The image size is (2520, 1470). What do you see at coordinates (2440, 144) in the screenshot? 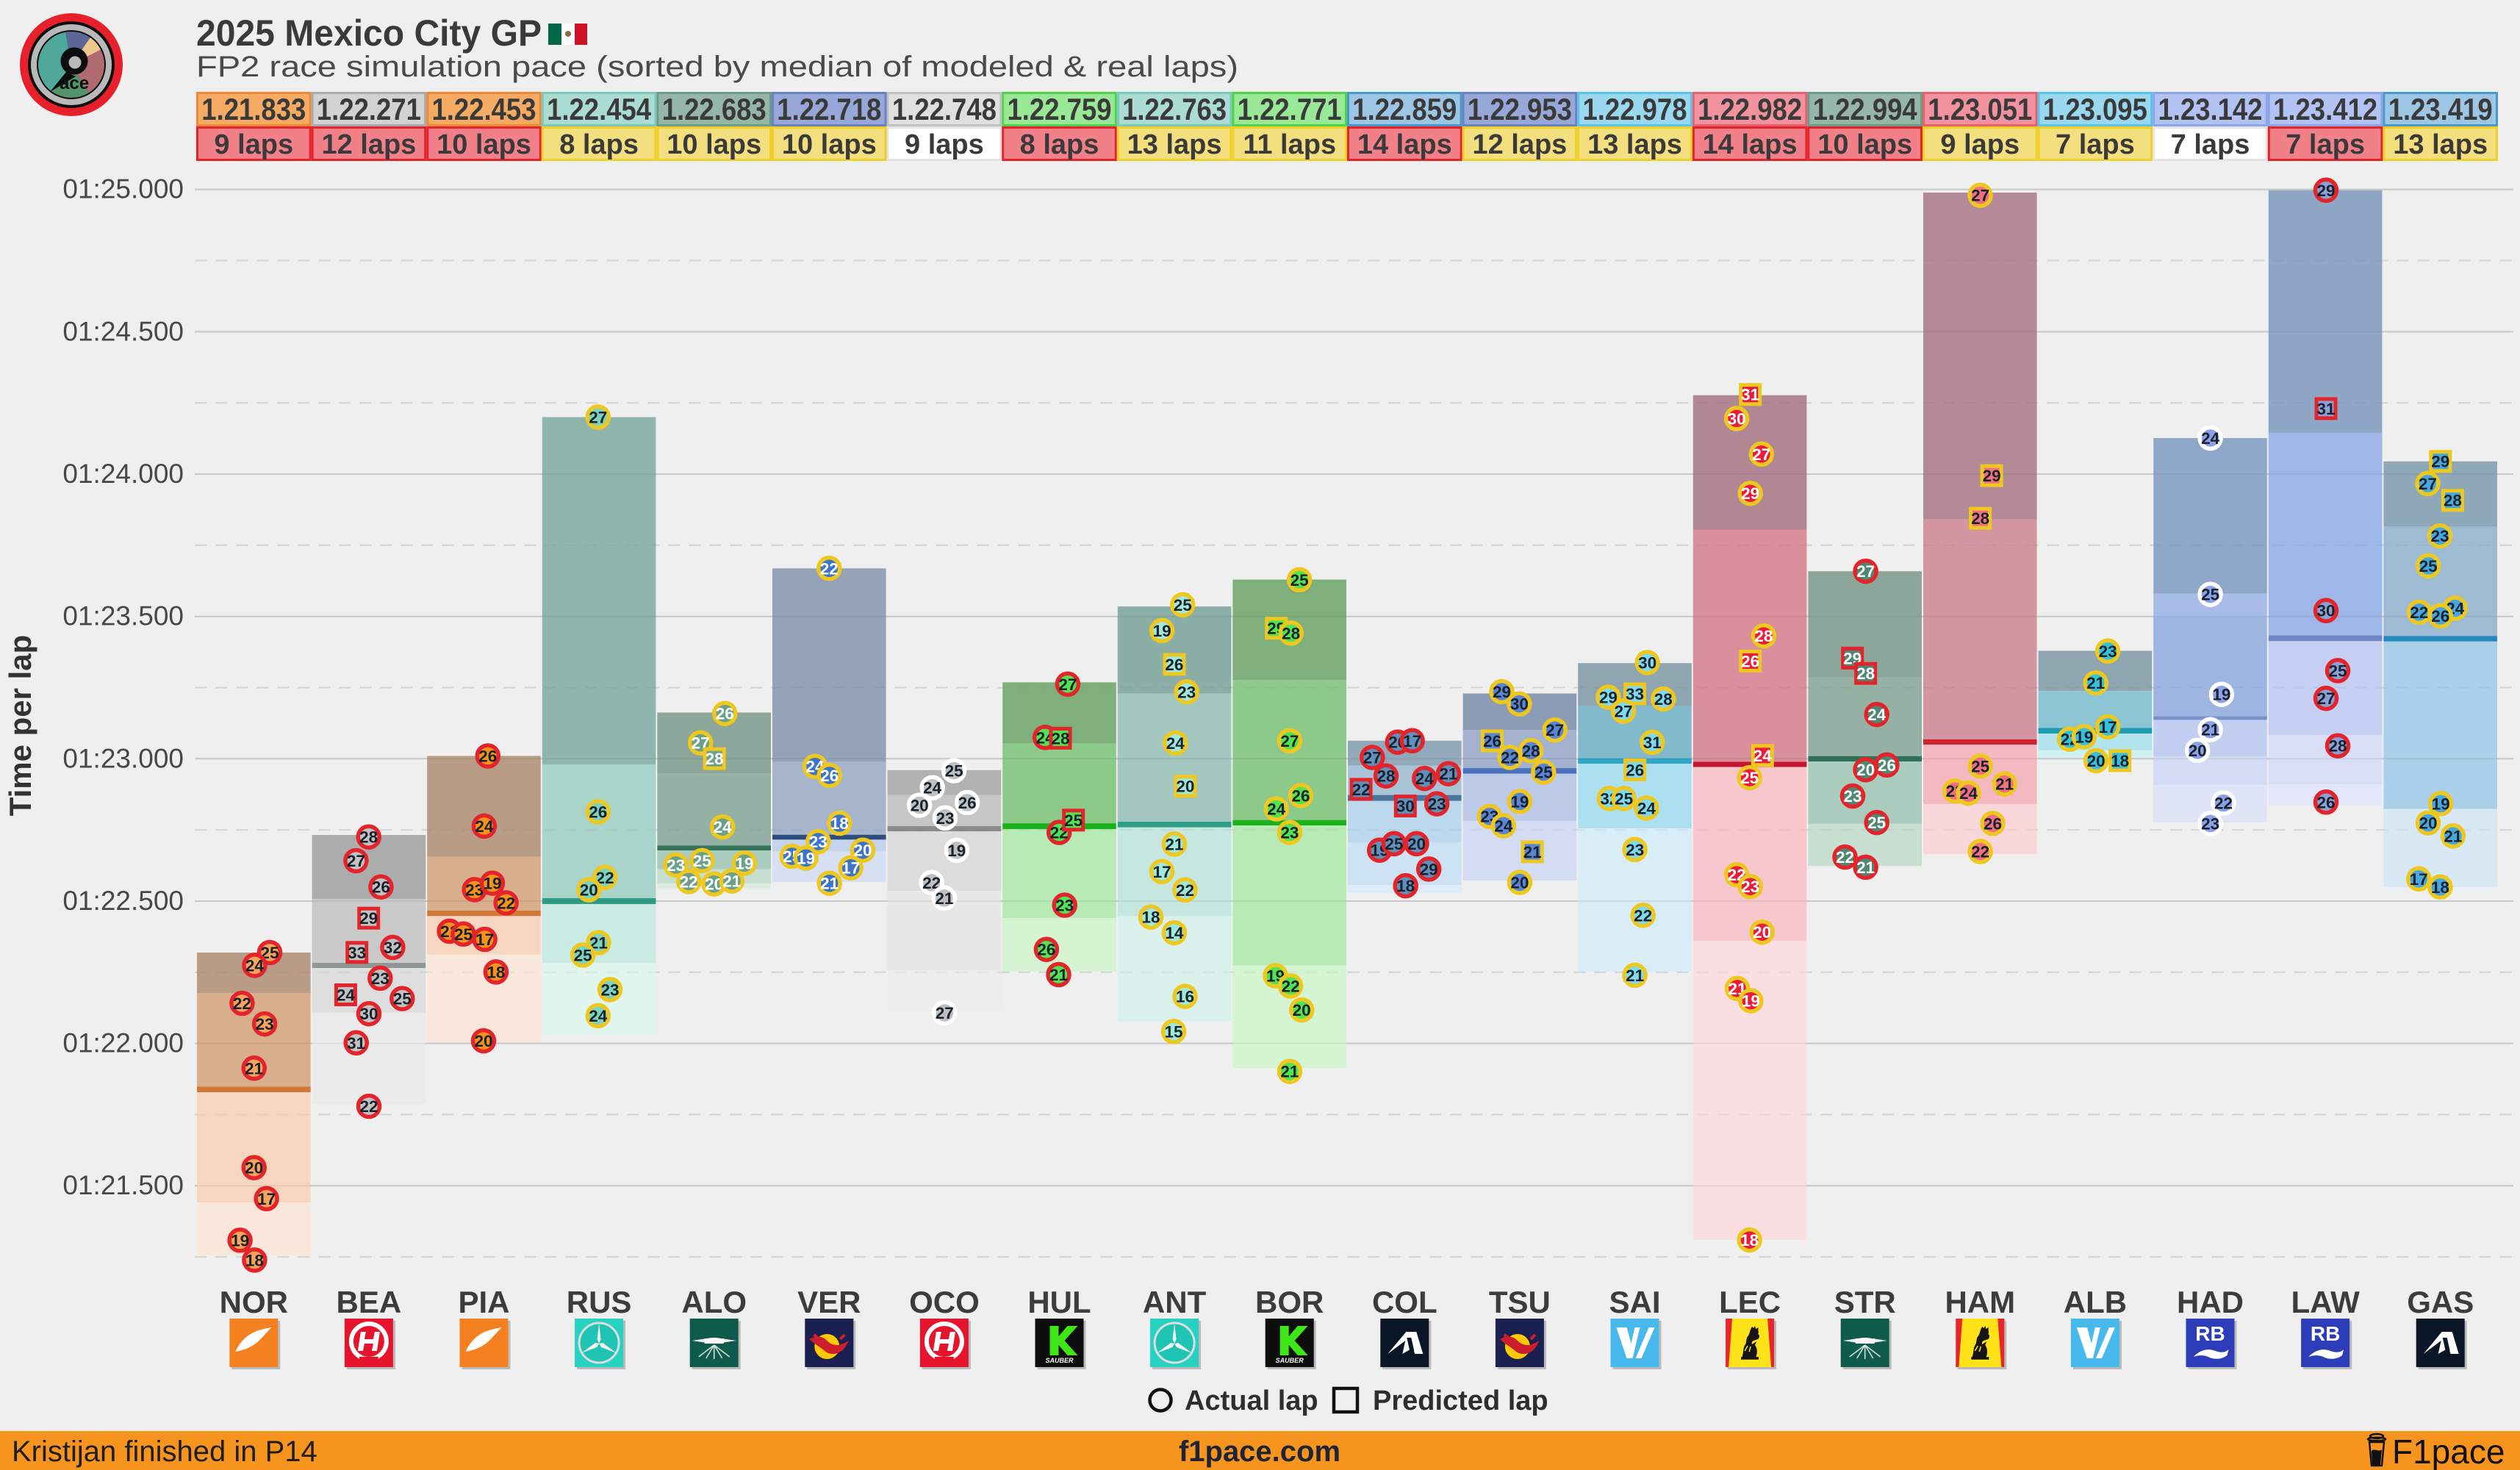
I see `svg-text: 13 laps` at bounding box center [2440, 144].